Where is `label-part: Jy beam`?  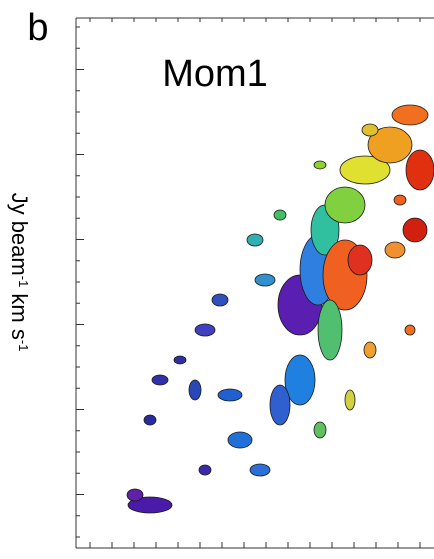
label-part: Jy beam is located at coordinates (19, 234).